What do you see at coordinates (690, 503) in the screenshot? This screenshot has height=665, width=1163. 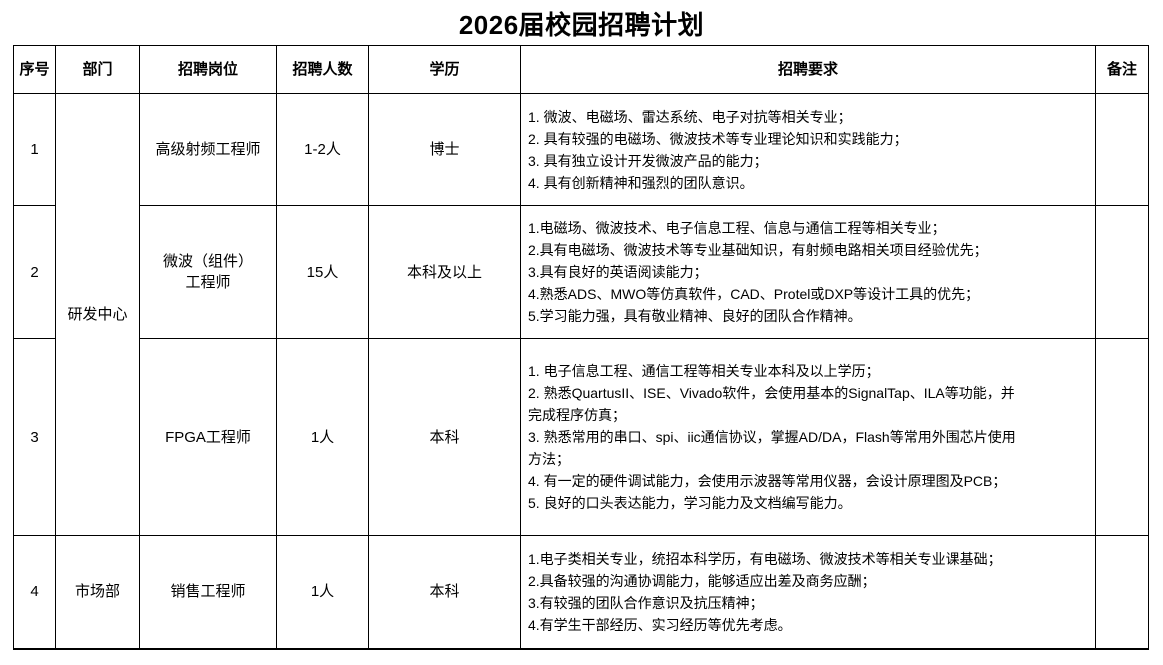 I see `requirement-line: 5. 良好的口头表达能力，学习能力及文档编写能力。` at bounding box center [690, 503].